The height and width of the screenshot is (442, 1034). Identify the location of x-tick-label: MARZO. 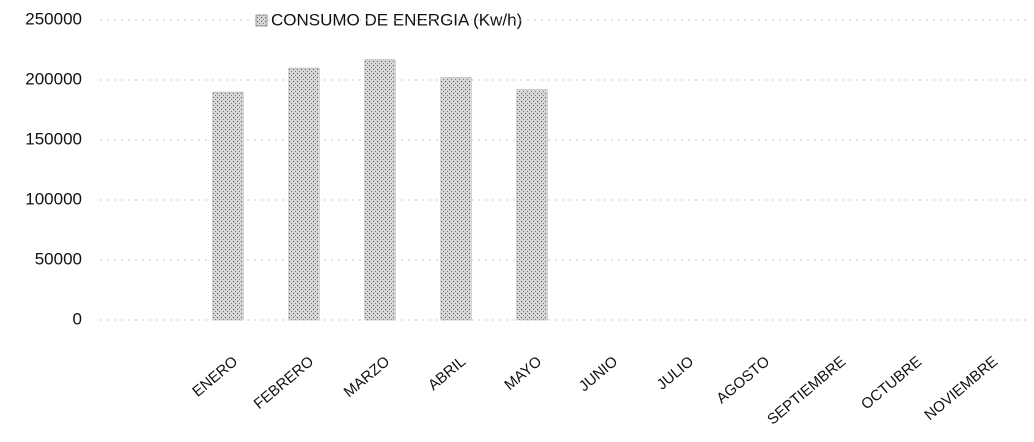
(367, 377).